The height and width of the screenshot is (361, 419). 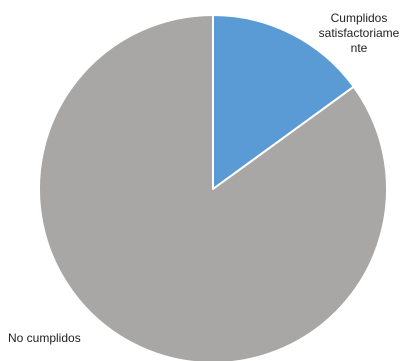 I want to click on slice-label-line: nte, so click(x=359, y=48).